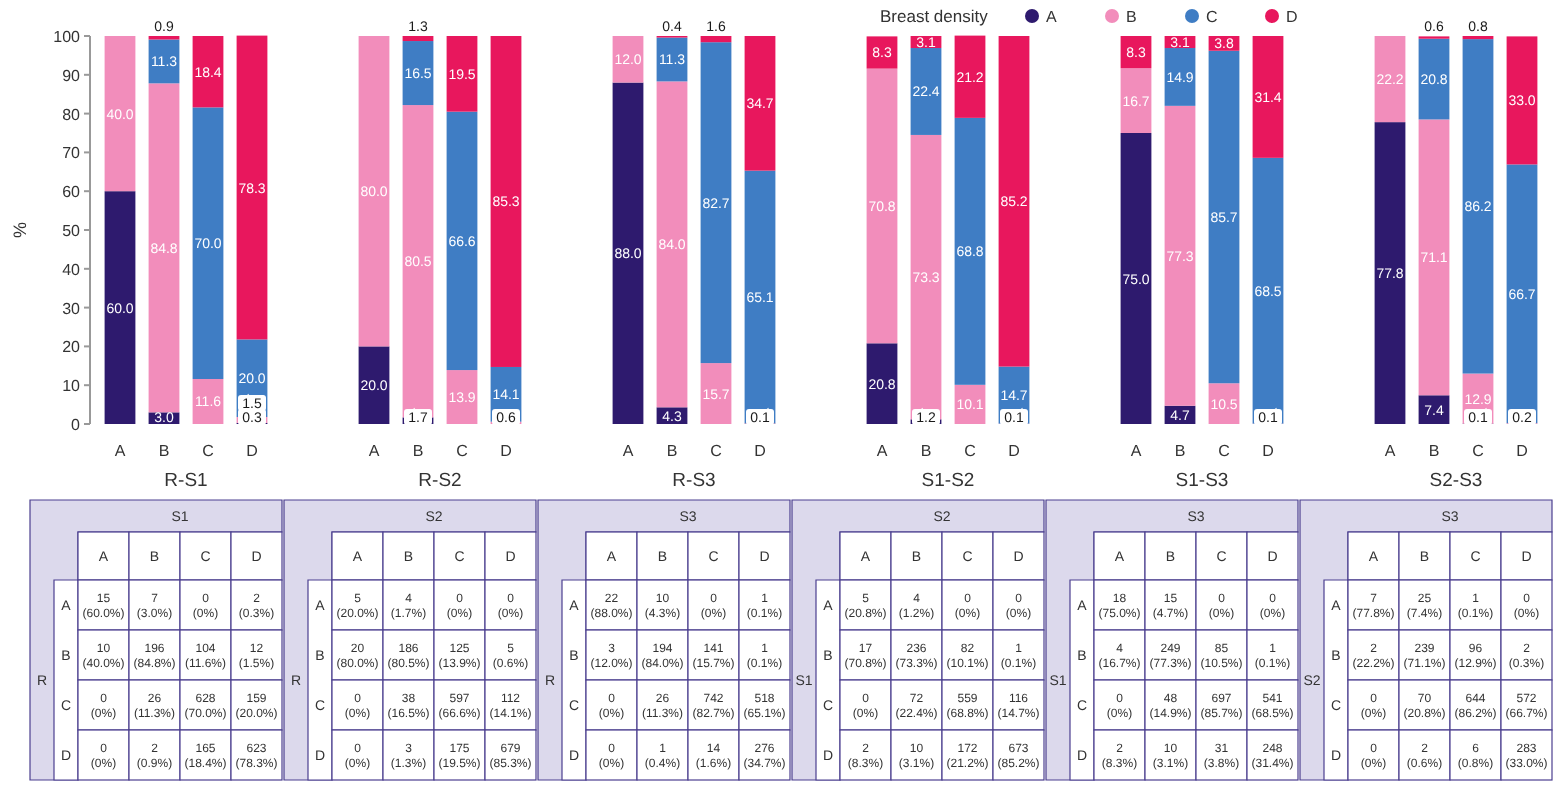  Describe the element at coordinates (186, 481) in the screenshot. I see `x-axis-title: R-S1` at that location.